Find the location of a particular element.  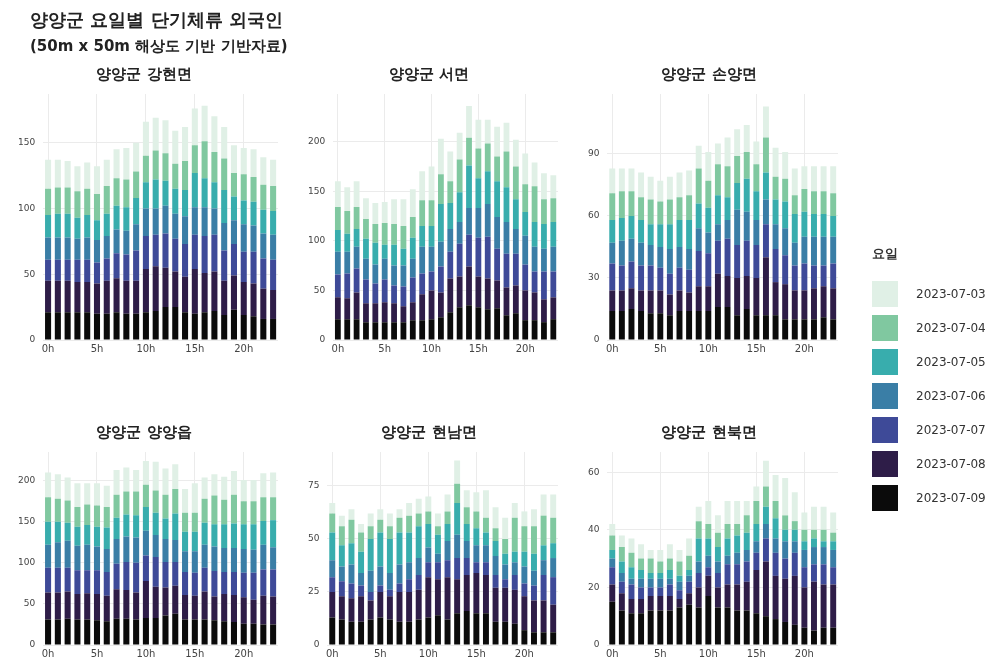

x-tick-label: 15h is located at coordinates (195, 653).